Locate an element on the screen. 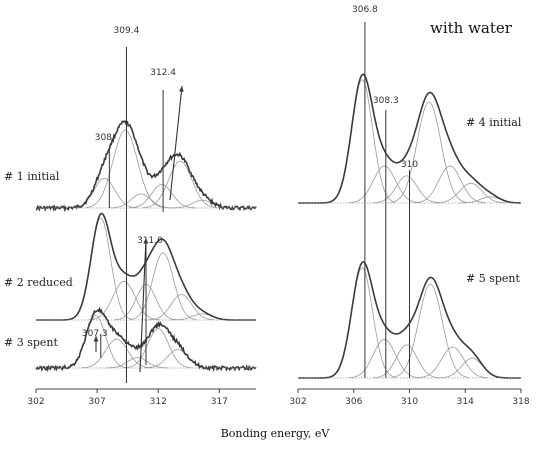  x-tick-label: 312 is located at coordinates (158, 402).